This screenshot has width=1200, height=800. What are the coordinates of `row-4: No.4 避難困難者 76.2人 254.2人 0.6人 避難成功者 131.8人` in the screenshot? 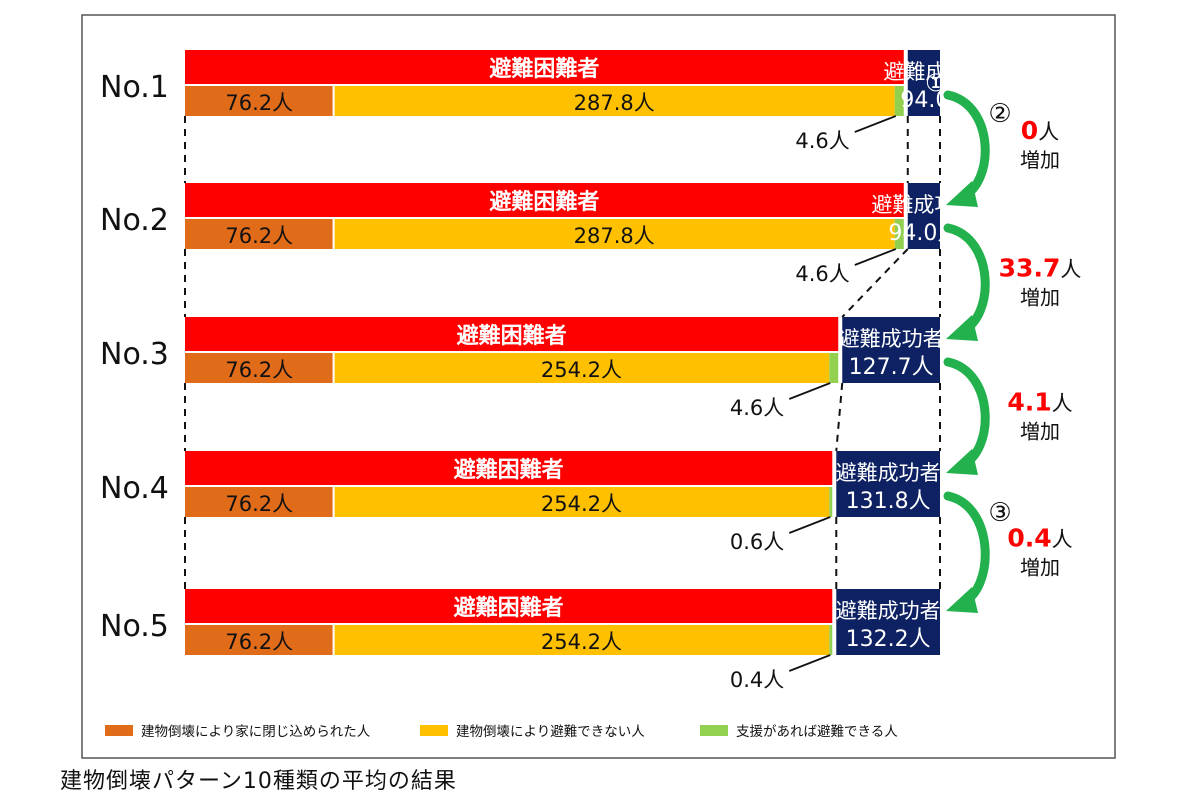 It's located at (520, 502).